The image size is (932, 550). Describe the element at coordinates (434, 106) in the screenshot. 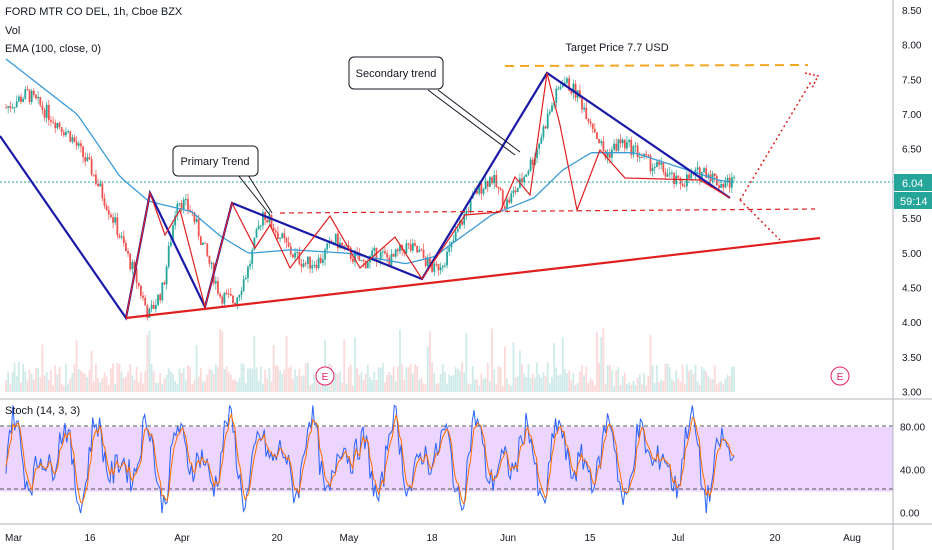

I see `secondary-trend-callout: Secondary trend` at that location.